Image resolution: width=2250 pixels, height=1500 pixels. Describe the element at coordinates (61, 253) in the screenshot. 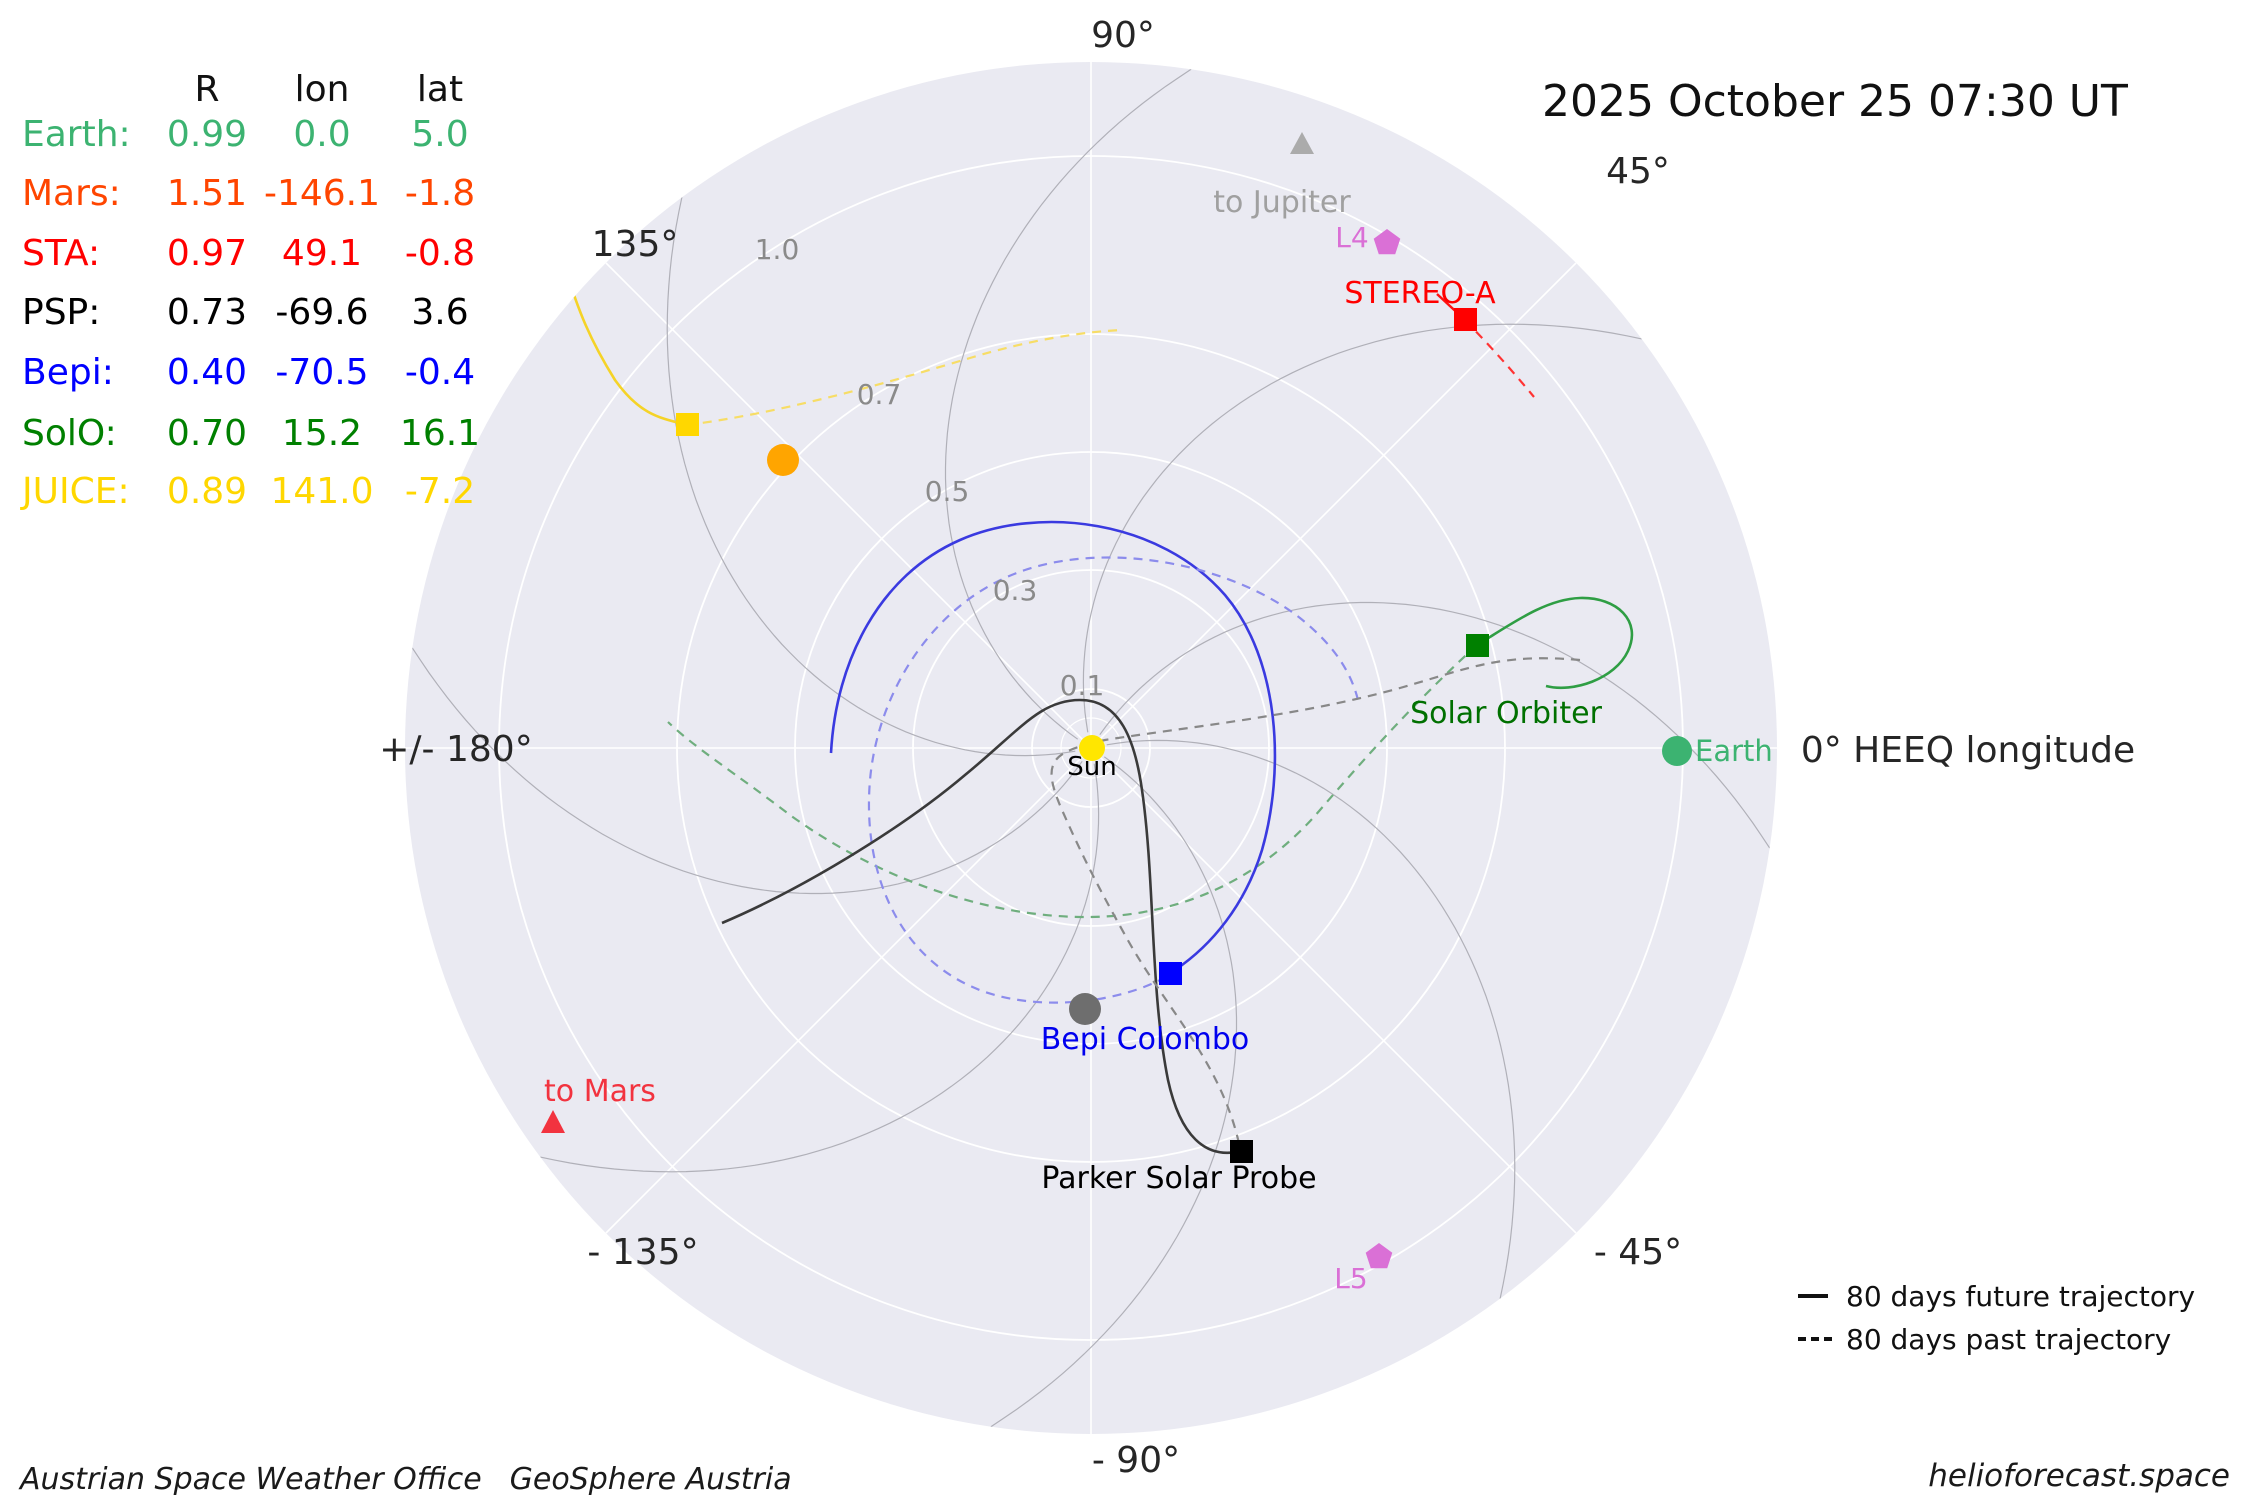

I see `row-label: STA:` at that location.